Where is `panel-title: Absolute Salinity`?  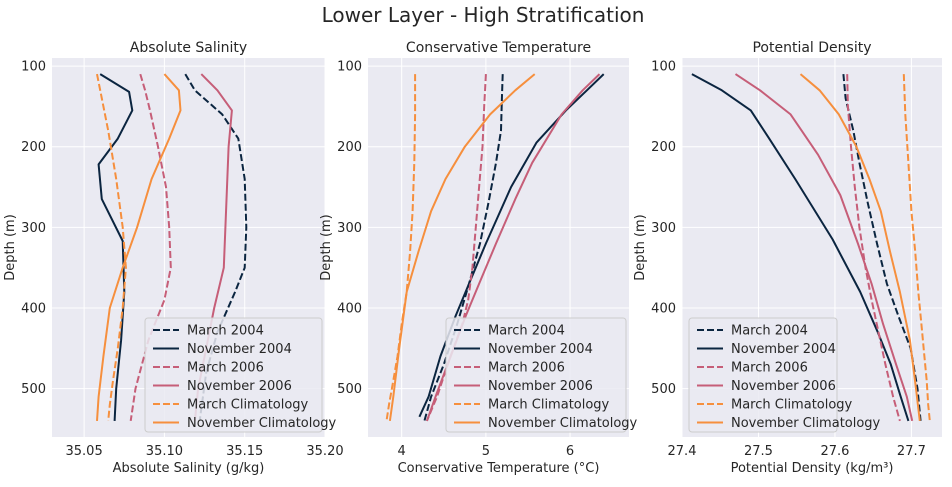 panel-title: Absolute Salinity is located at coordinates (188, 48).